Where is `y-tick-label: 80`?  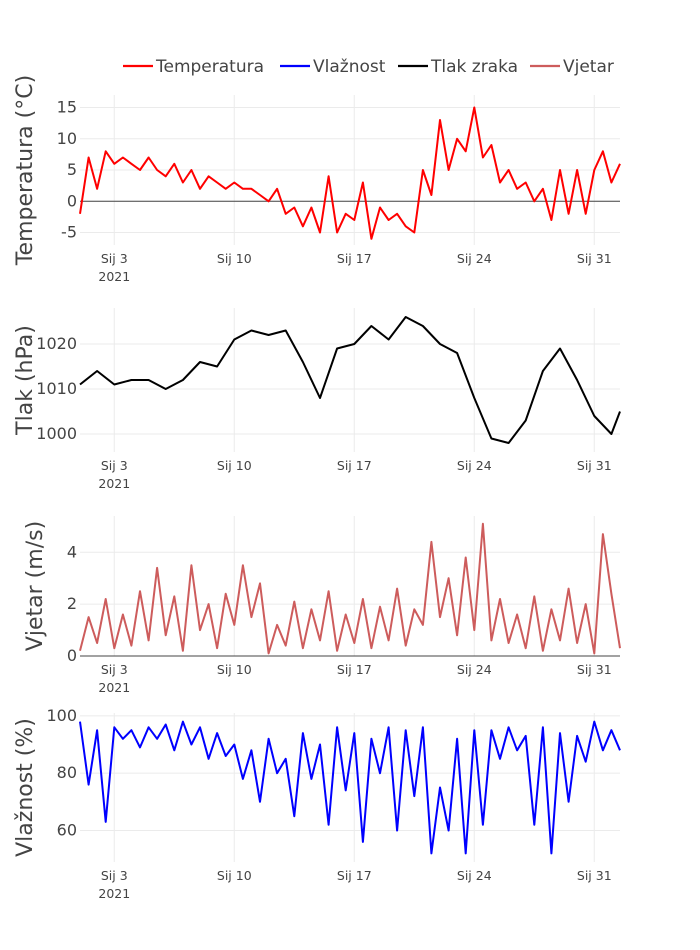 y-tick-label: 80 is located at coordinates (67, 772).